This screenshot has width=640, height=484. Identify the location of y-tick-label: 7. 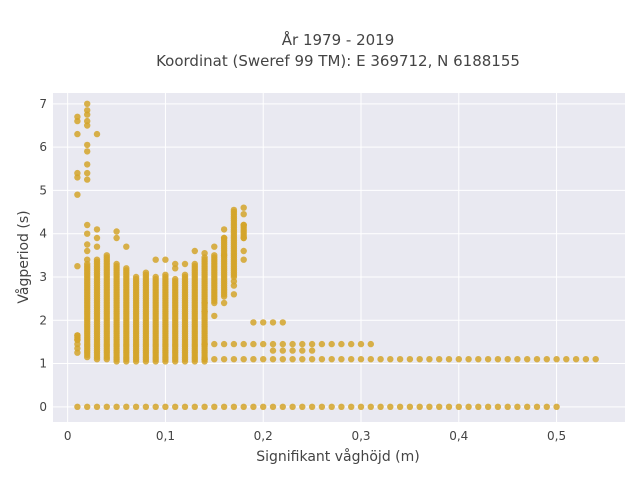
(43, 104).